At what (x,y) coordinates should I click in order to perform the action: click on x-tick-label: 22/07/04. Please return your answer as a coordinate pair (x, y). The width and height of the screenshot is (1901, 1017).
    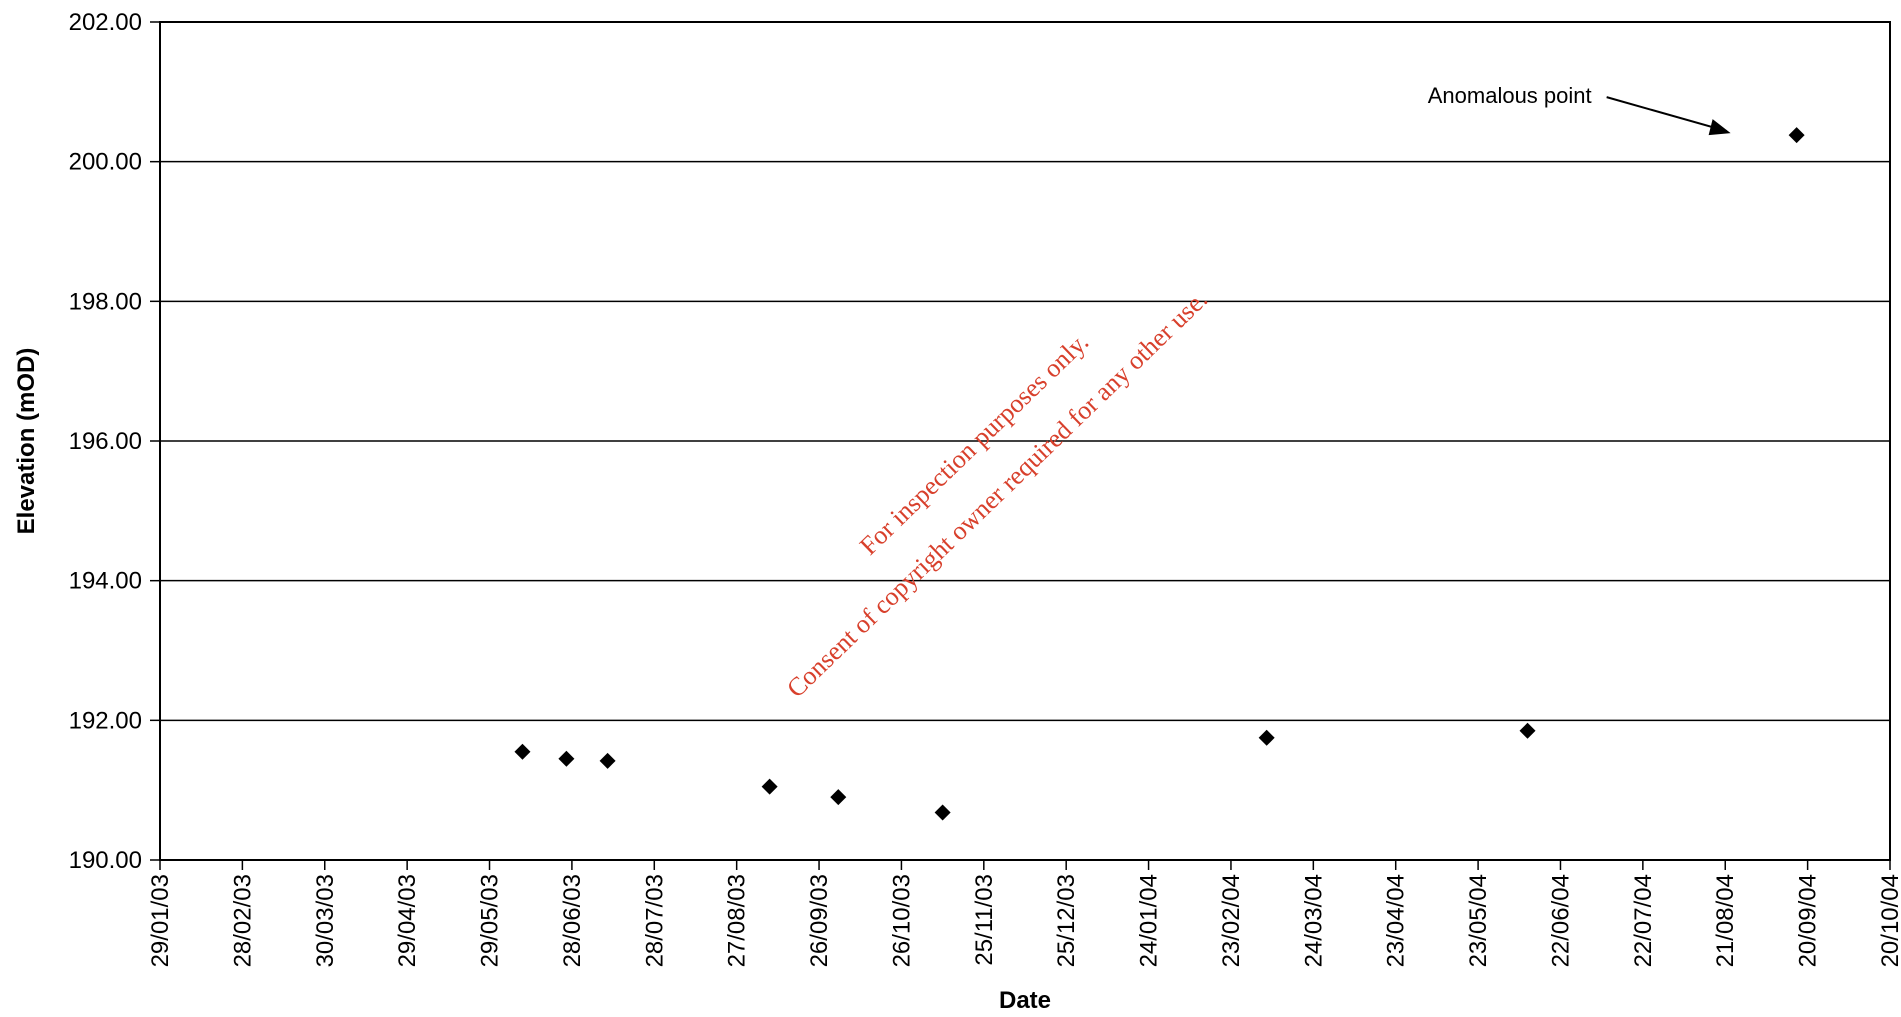
    Looking at the image, I should click on (1643, 920).